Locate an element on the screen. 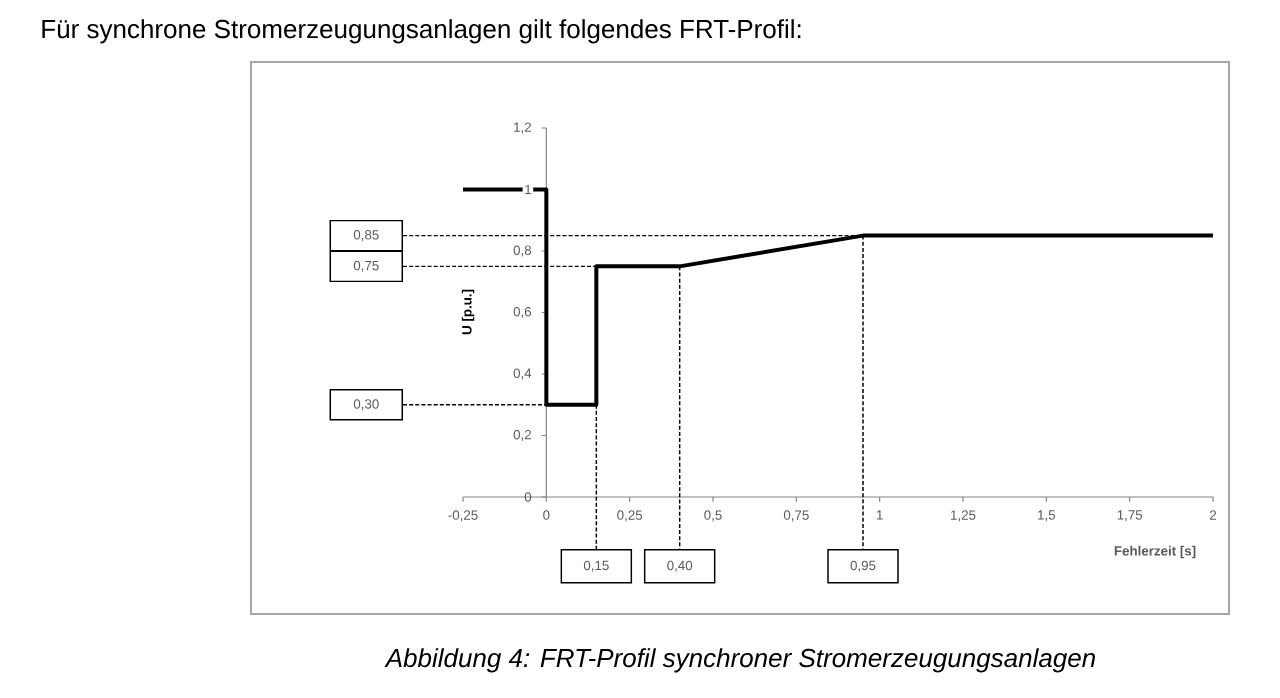 The height and width of the screenshot is (698, 1280). x-tick-label: 0,5 is located at coordinates (713, 516).